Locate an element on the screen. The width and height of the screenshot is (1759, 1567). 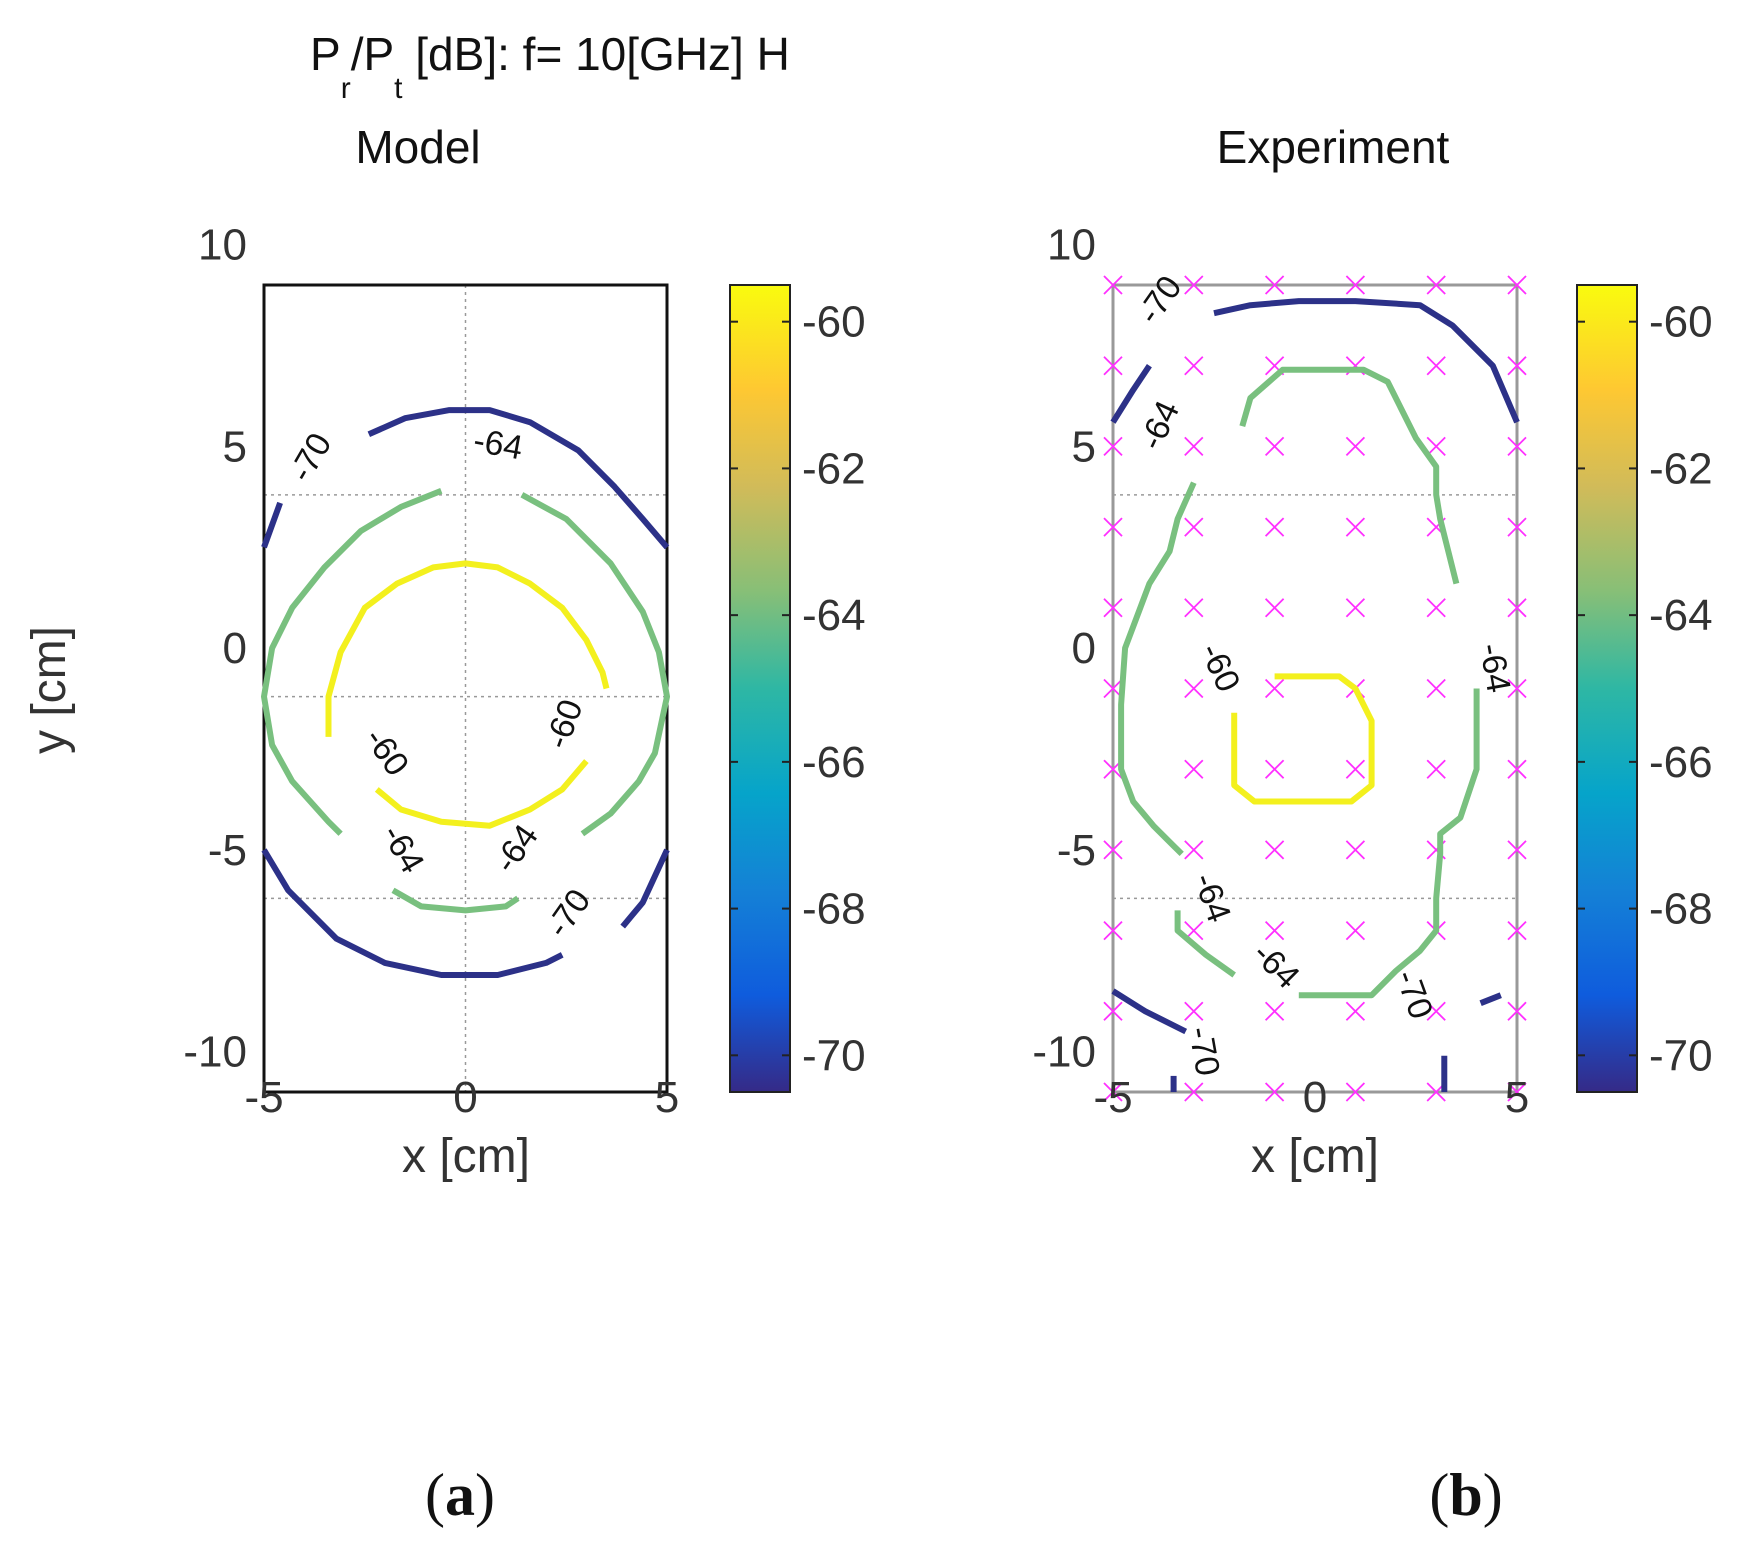
gridlines is located at coordinates (465, 688).